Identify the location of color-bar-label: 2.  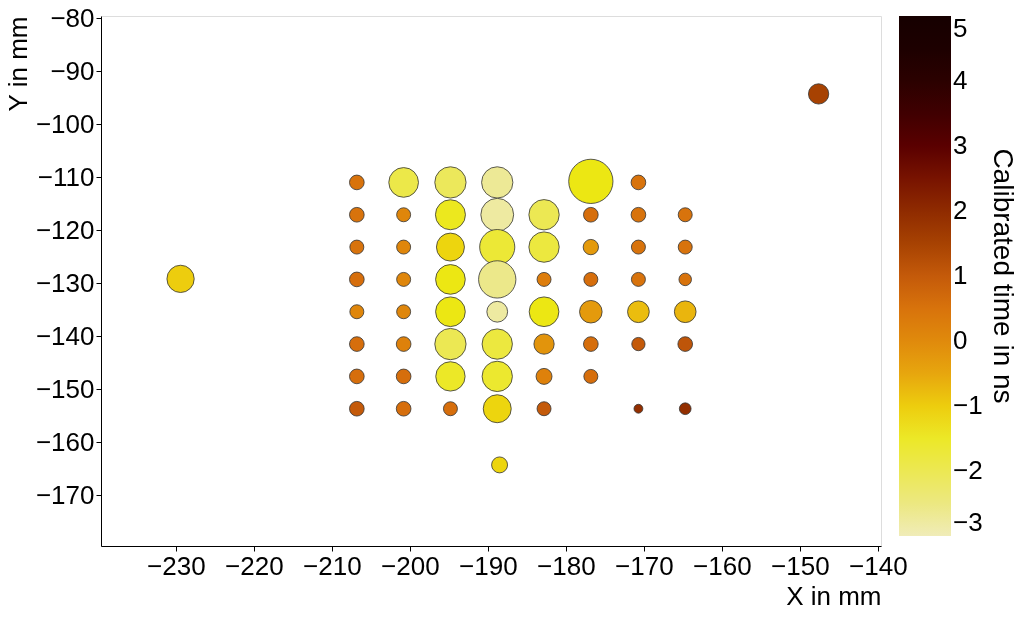
(960, 210).